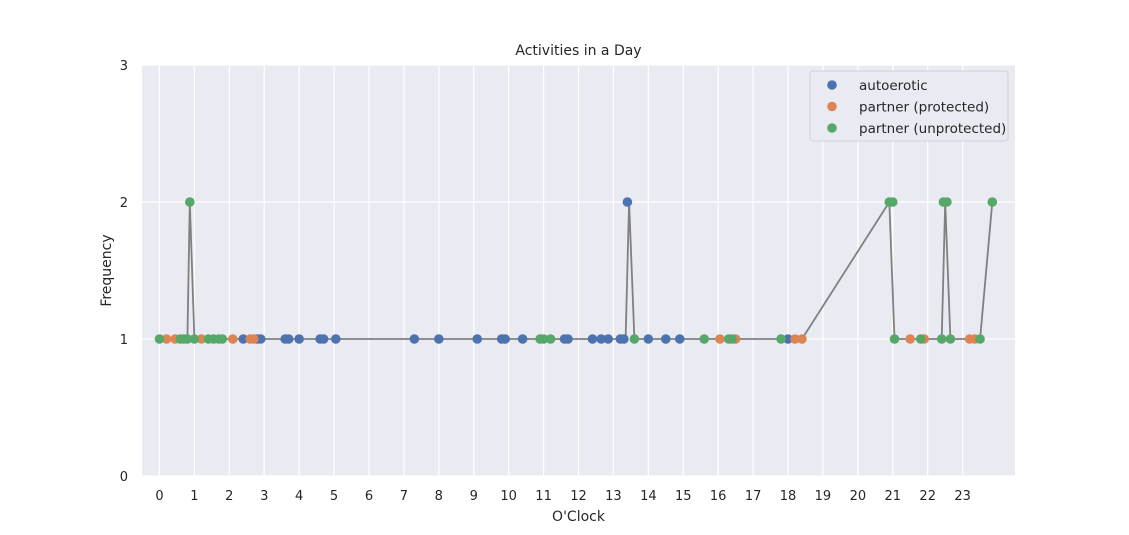 This screenshot has width=1129, height=535. I want to click on legend-label-partner-protected: partner (protected), so click(924, 108).